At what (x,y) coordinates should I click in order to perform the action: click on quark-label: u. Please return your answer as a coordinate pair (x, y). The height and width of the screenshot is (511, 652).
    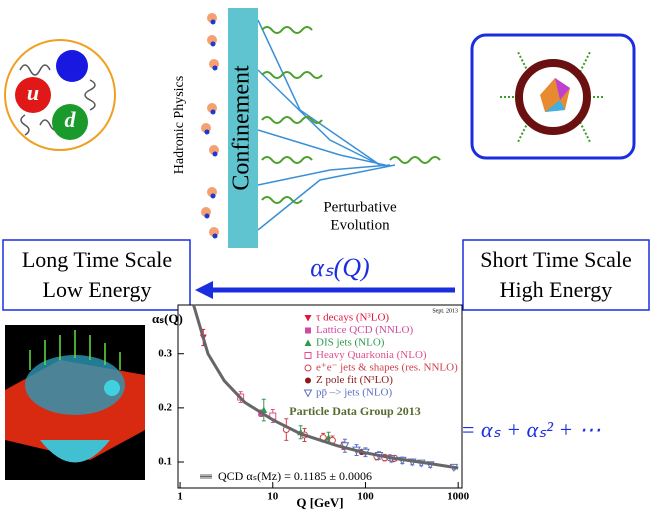
    Looking at the image, I should click on (33, 92).